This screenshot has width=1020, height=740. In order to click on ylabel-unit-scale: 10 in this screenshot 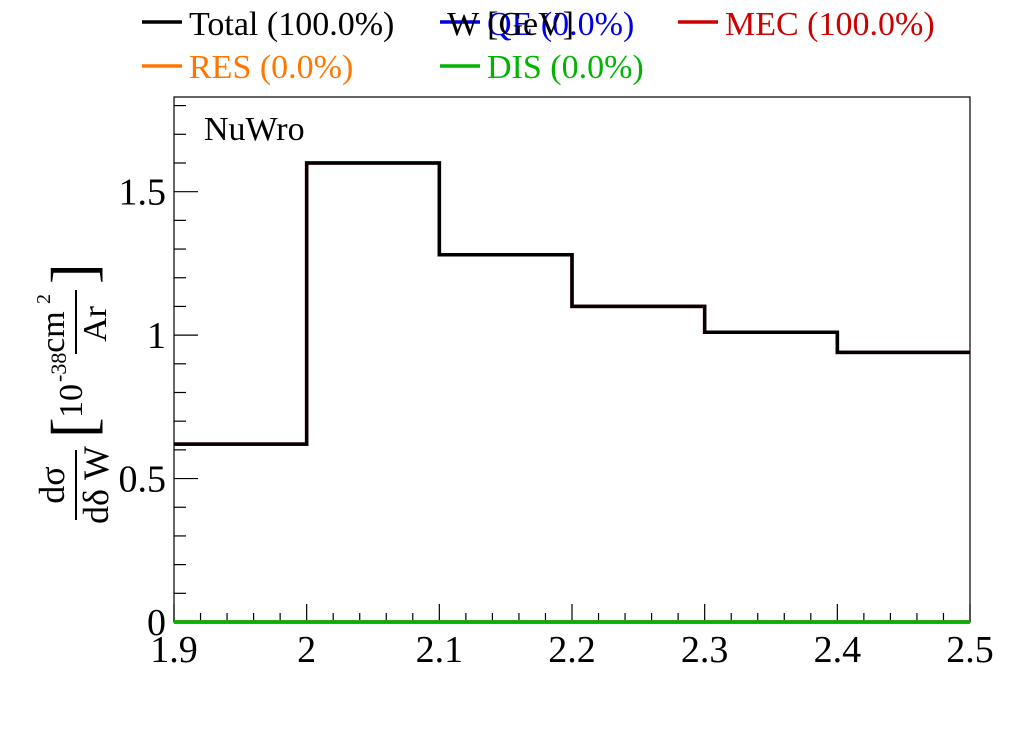, I will do `click(71, 401)`.